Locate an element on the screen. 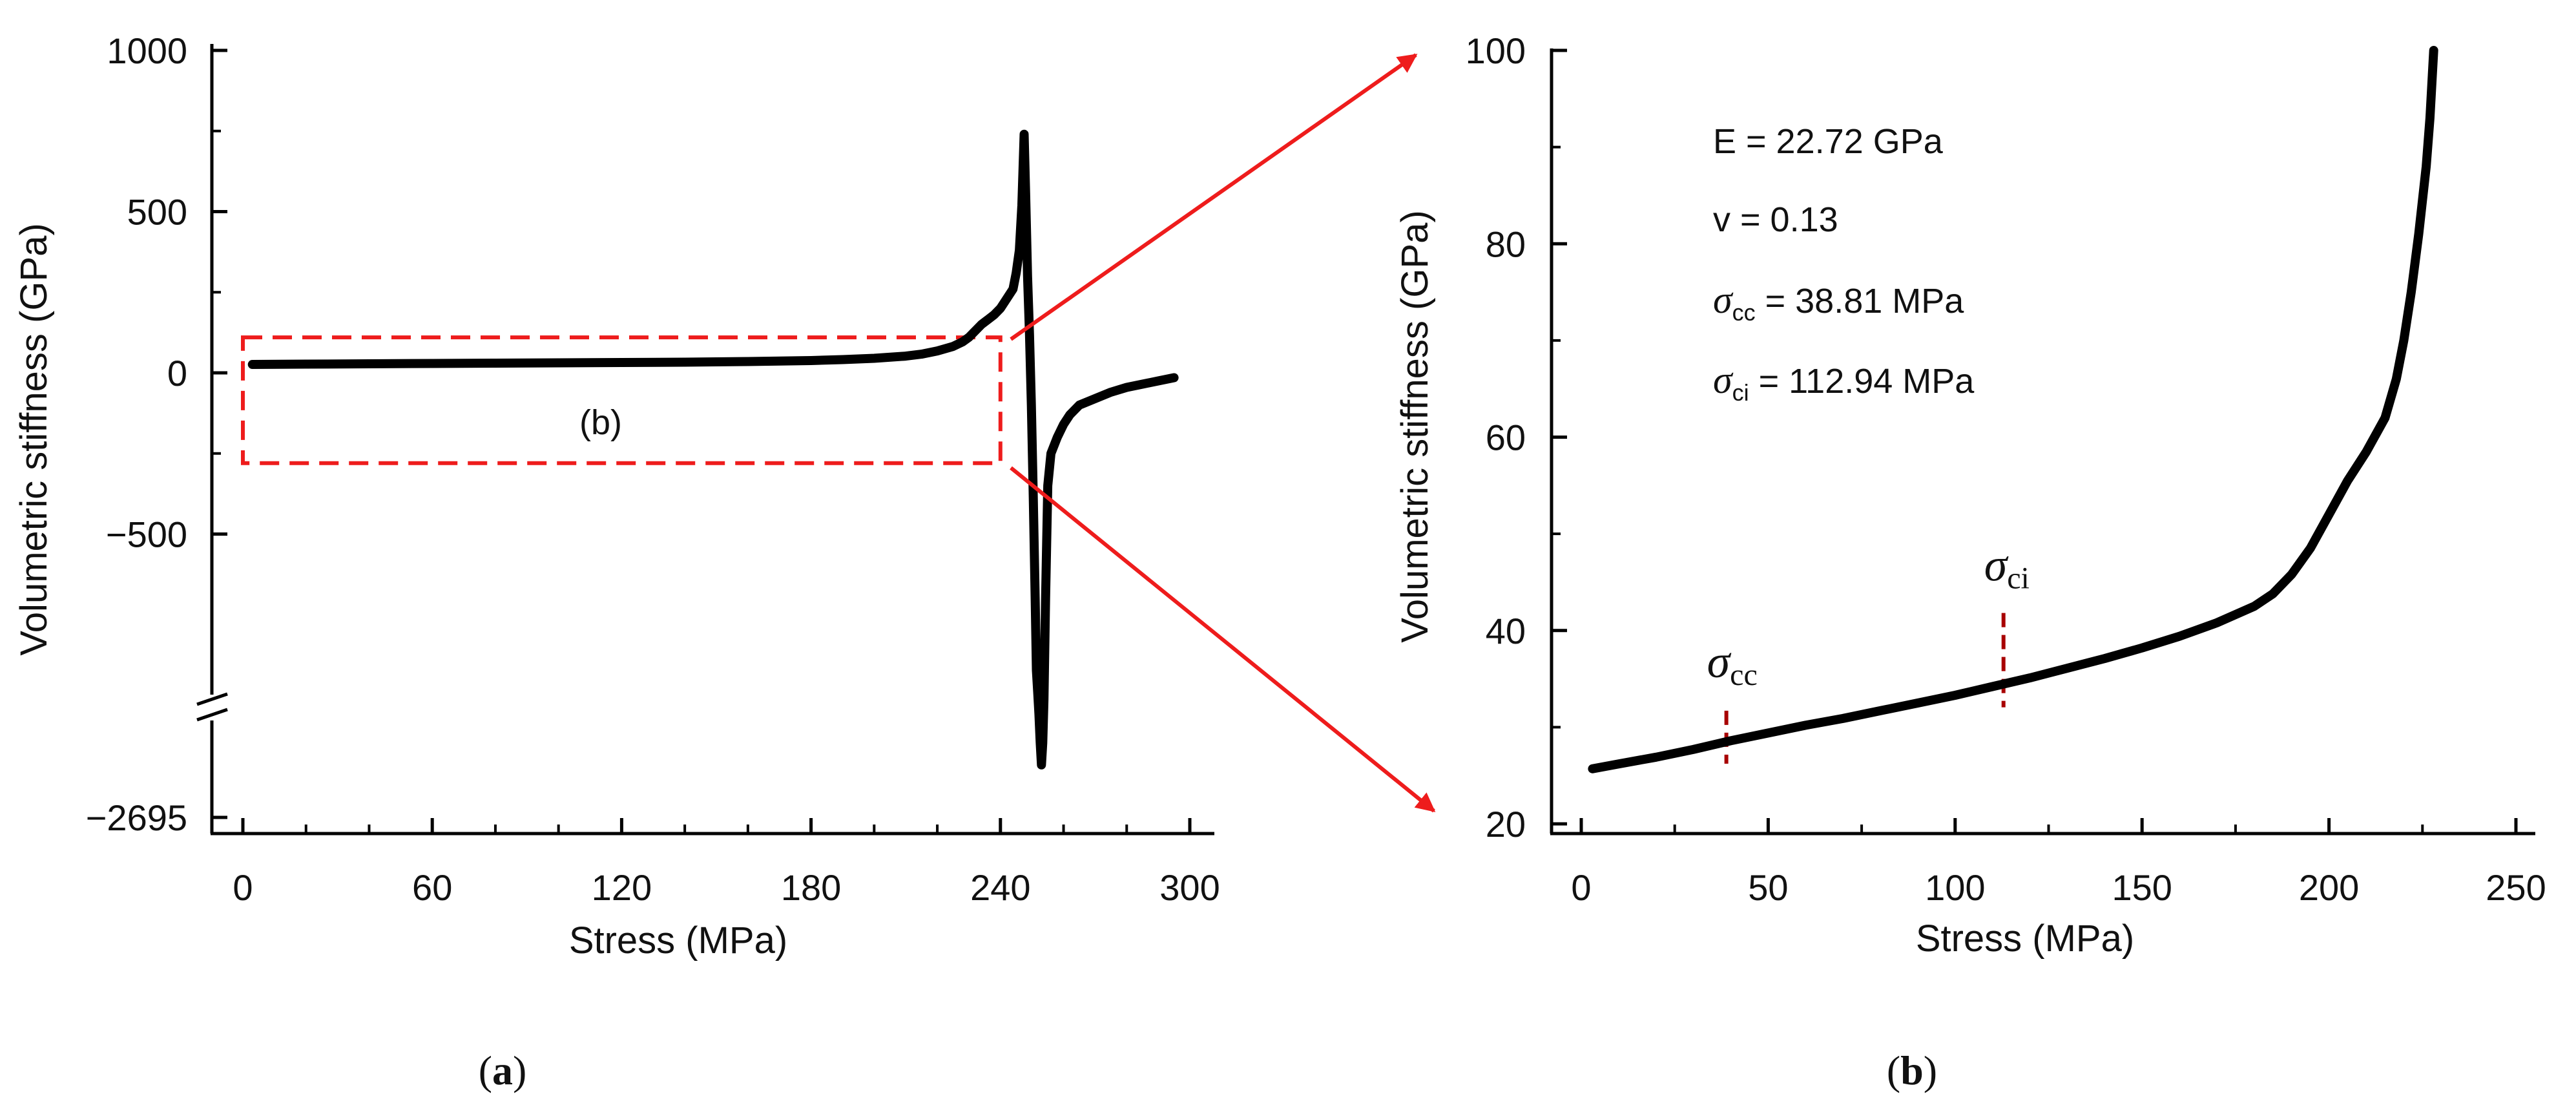 The height and width of the screenshot is (1114, 2576). panel-a-y-label: Volumetric stiffness (GPa) is located at coordinates (34, 439).